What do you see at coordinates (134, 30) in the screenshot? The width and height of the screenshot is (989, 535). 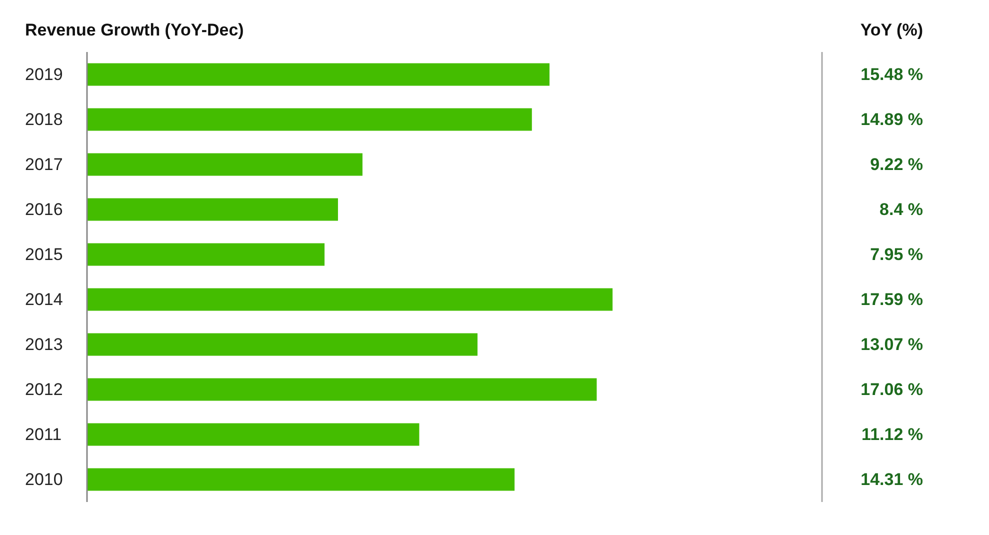 I see `chart-title: Revenue Growth (YoY-Dec)` at bounding box center [134, 30].